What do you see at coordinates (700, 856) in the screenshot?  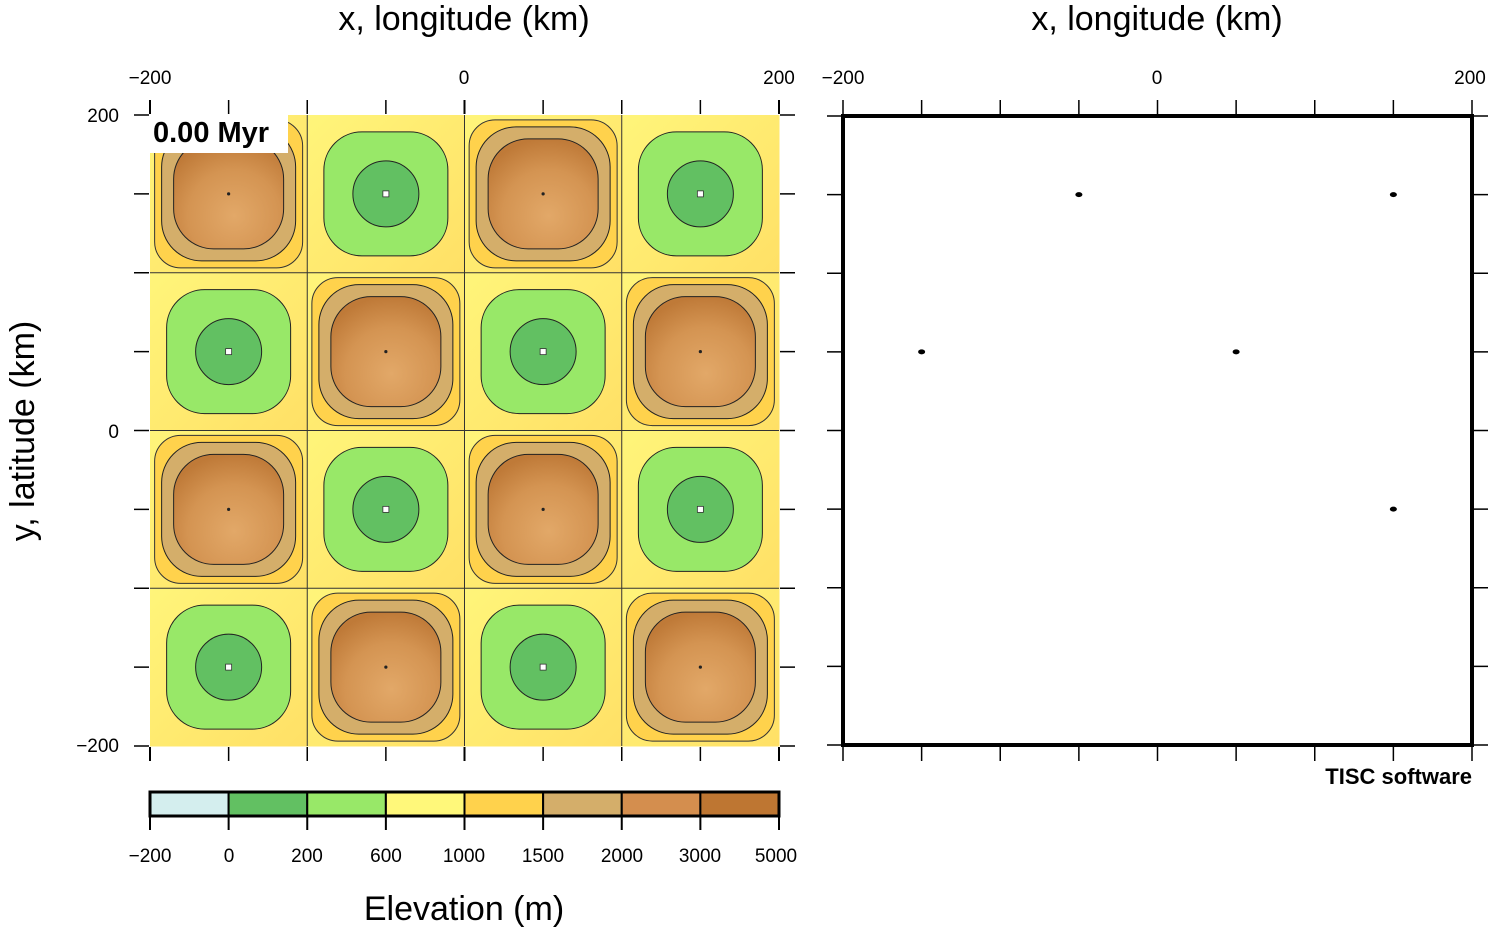 I see `colorbar-tick-label: 3000` at bounding box center [700, 856].